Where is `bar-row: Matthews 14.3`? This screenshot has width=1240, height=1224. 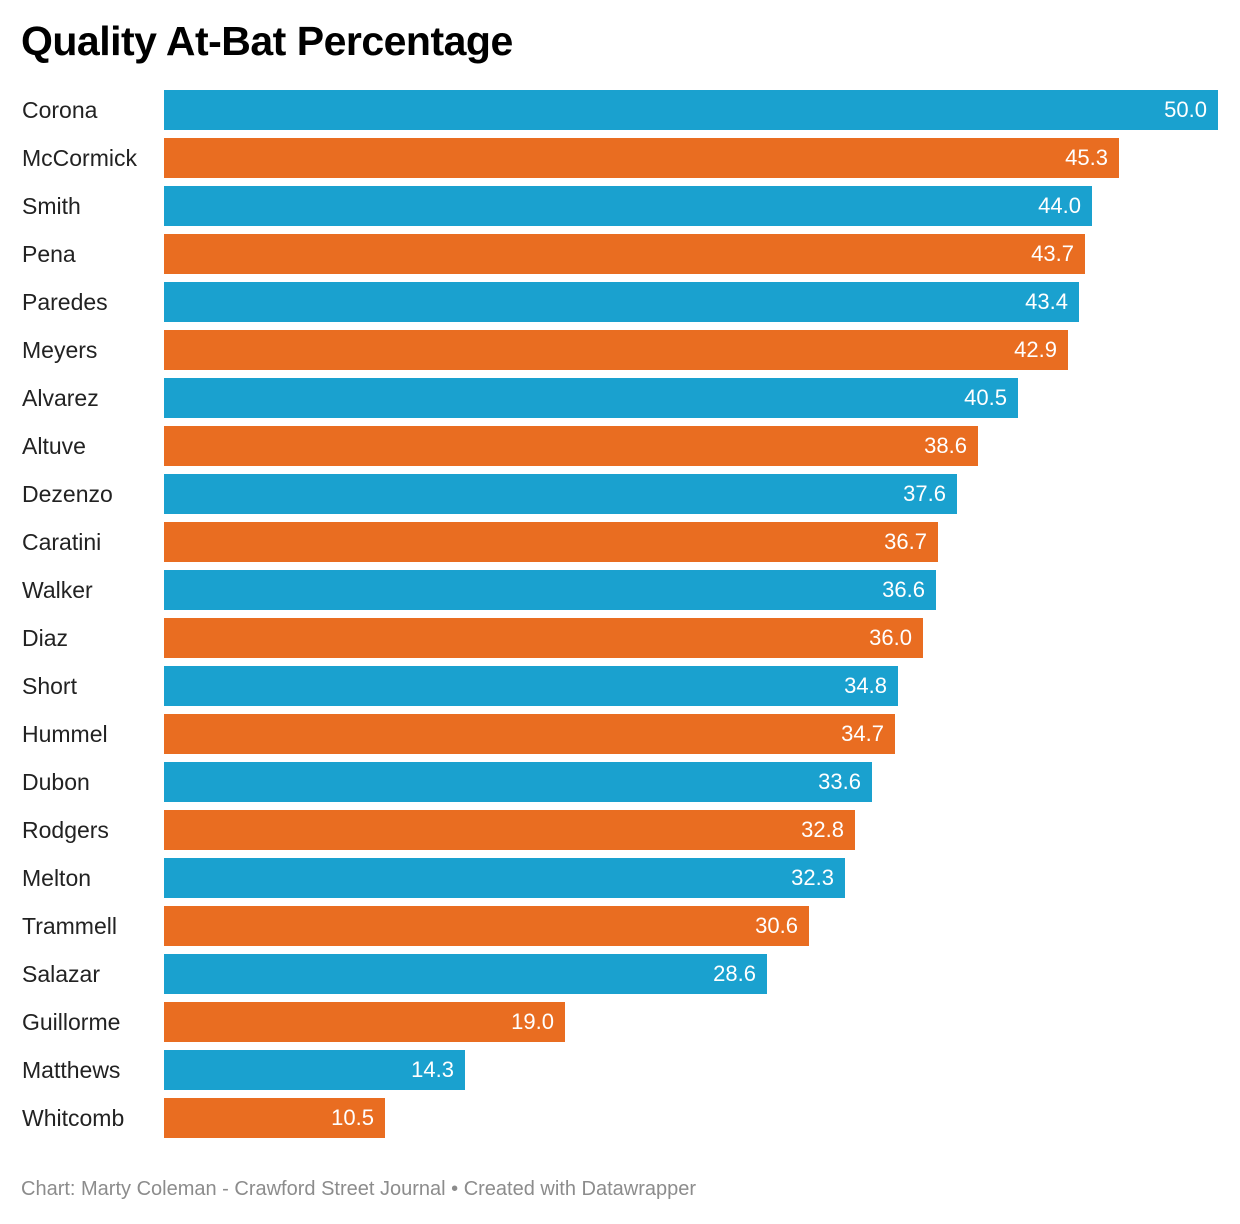
bar-row: Matthews 14.3 is located at coordinates (620, 1070).